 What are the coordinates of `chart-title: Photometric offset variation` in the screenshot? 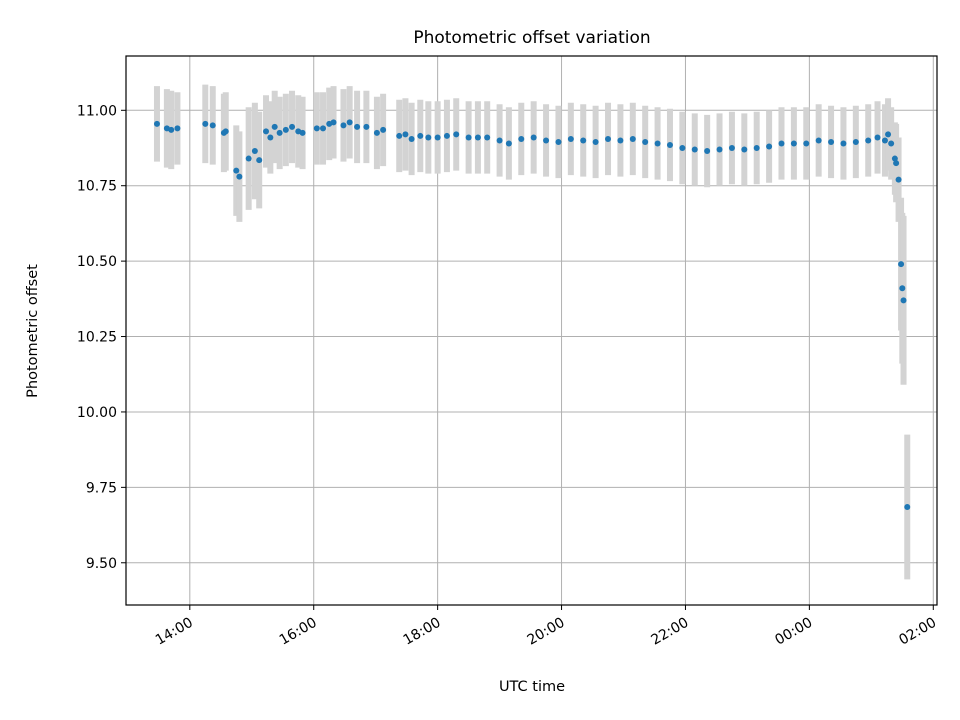 It's located at (531, 38).